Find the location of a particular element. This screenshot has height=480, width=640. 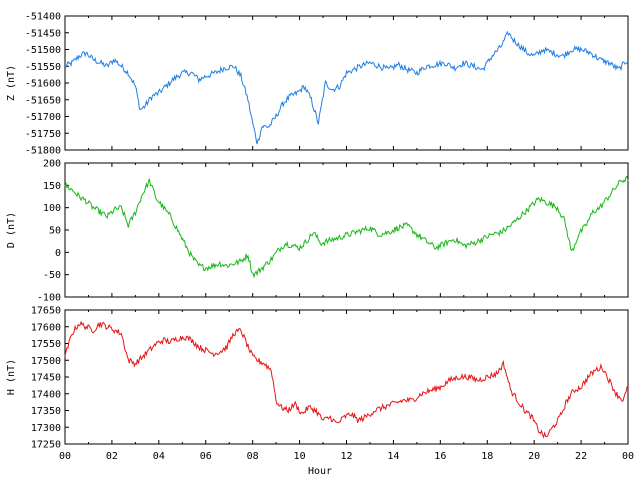

y-tick-label: 150 is located at coordinates (52, 186).